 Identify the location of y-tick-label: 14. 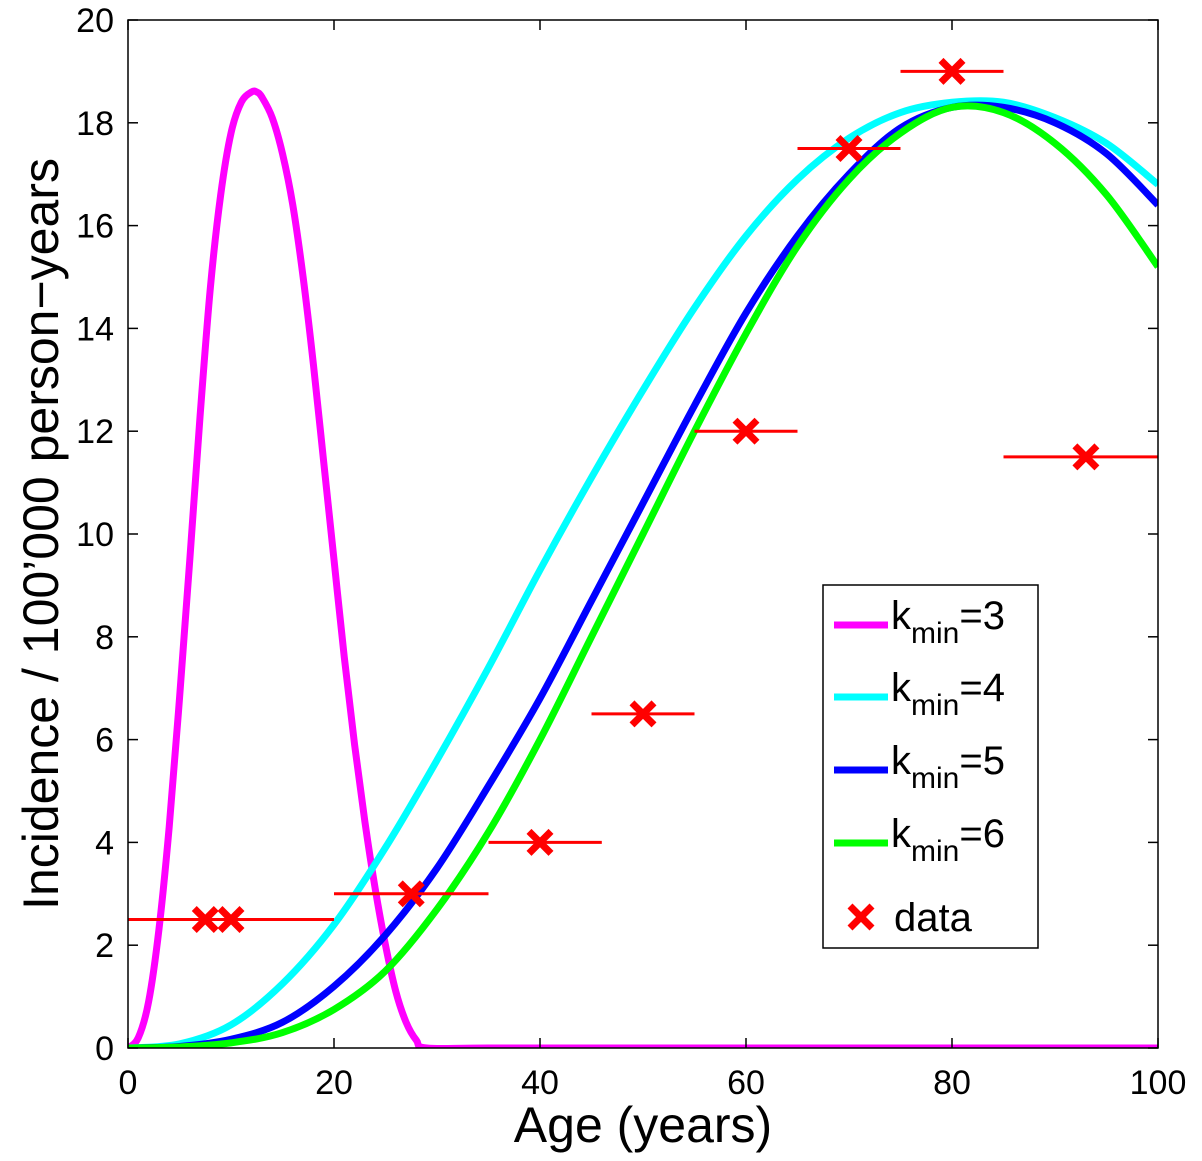
(95, 329).